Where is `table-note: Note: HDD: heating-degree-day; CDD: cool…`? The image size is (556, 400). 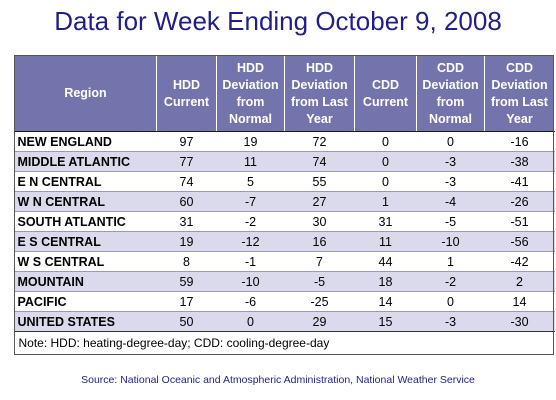
table-note: Note: HDD: heating-degree-day; CDD: cool… is located at coordinates (284, 342).